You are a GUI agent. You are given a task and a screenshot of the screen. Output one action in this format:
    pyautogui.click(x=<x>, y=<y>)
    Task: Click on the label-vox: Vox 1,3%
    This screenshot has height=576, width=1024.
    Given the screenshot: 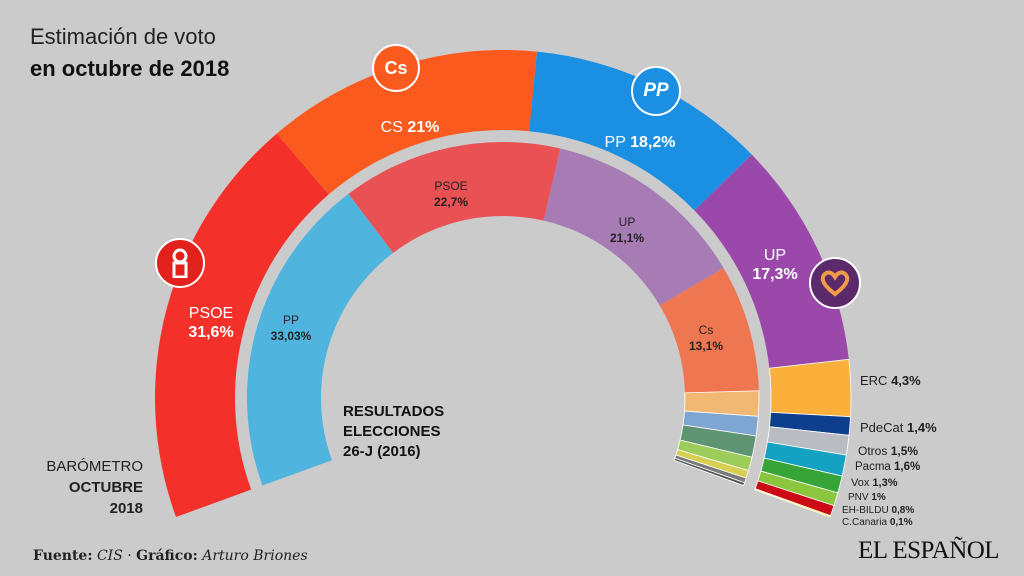 What is the action you would take?
    pyautogui.click(x=874, y=483)
    